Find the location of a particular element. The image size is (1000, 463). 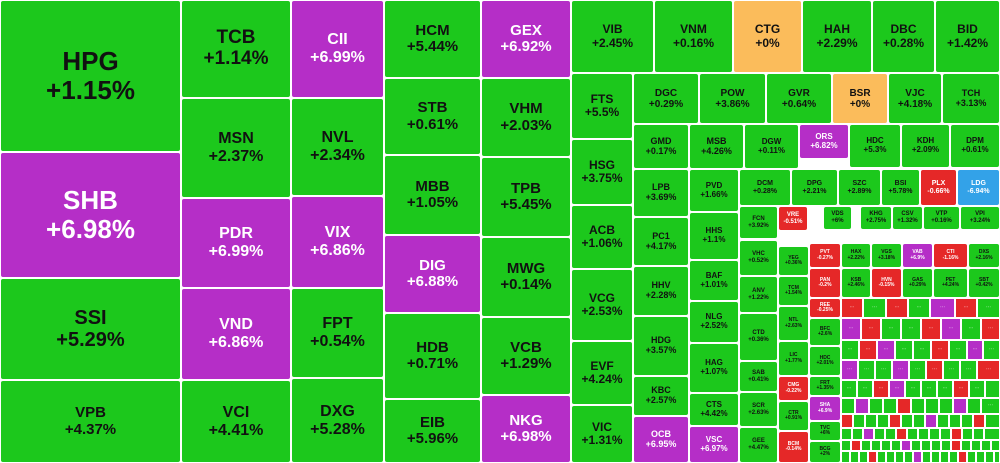

treemap-cell-ntl-85: NTL +2.63% is located at coordinates (793, 323).